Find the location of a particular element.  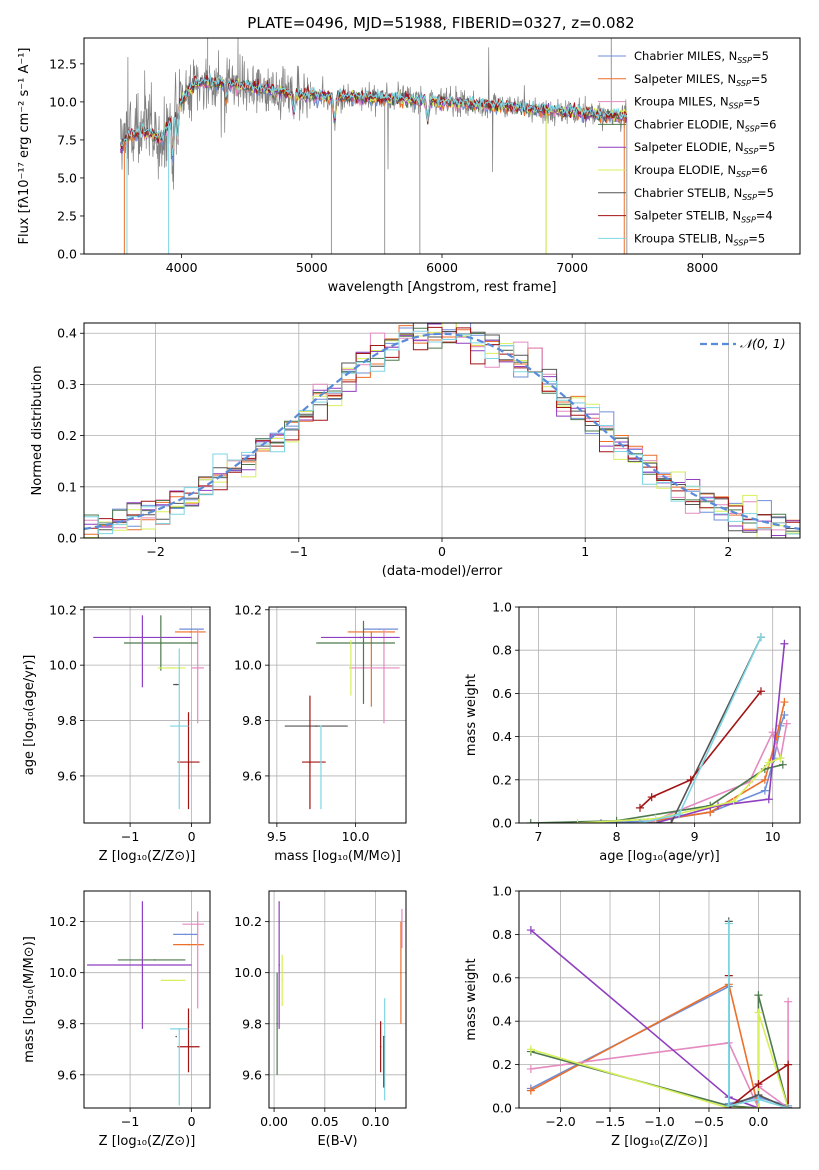

age-weight-frame is located at coordinates (659, 715).